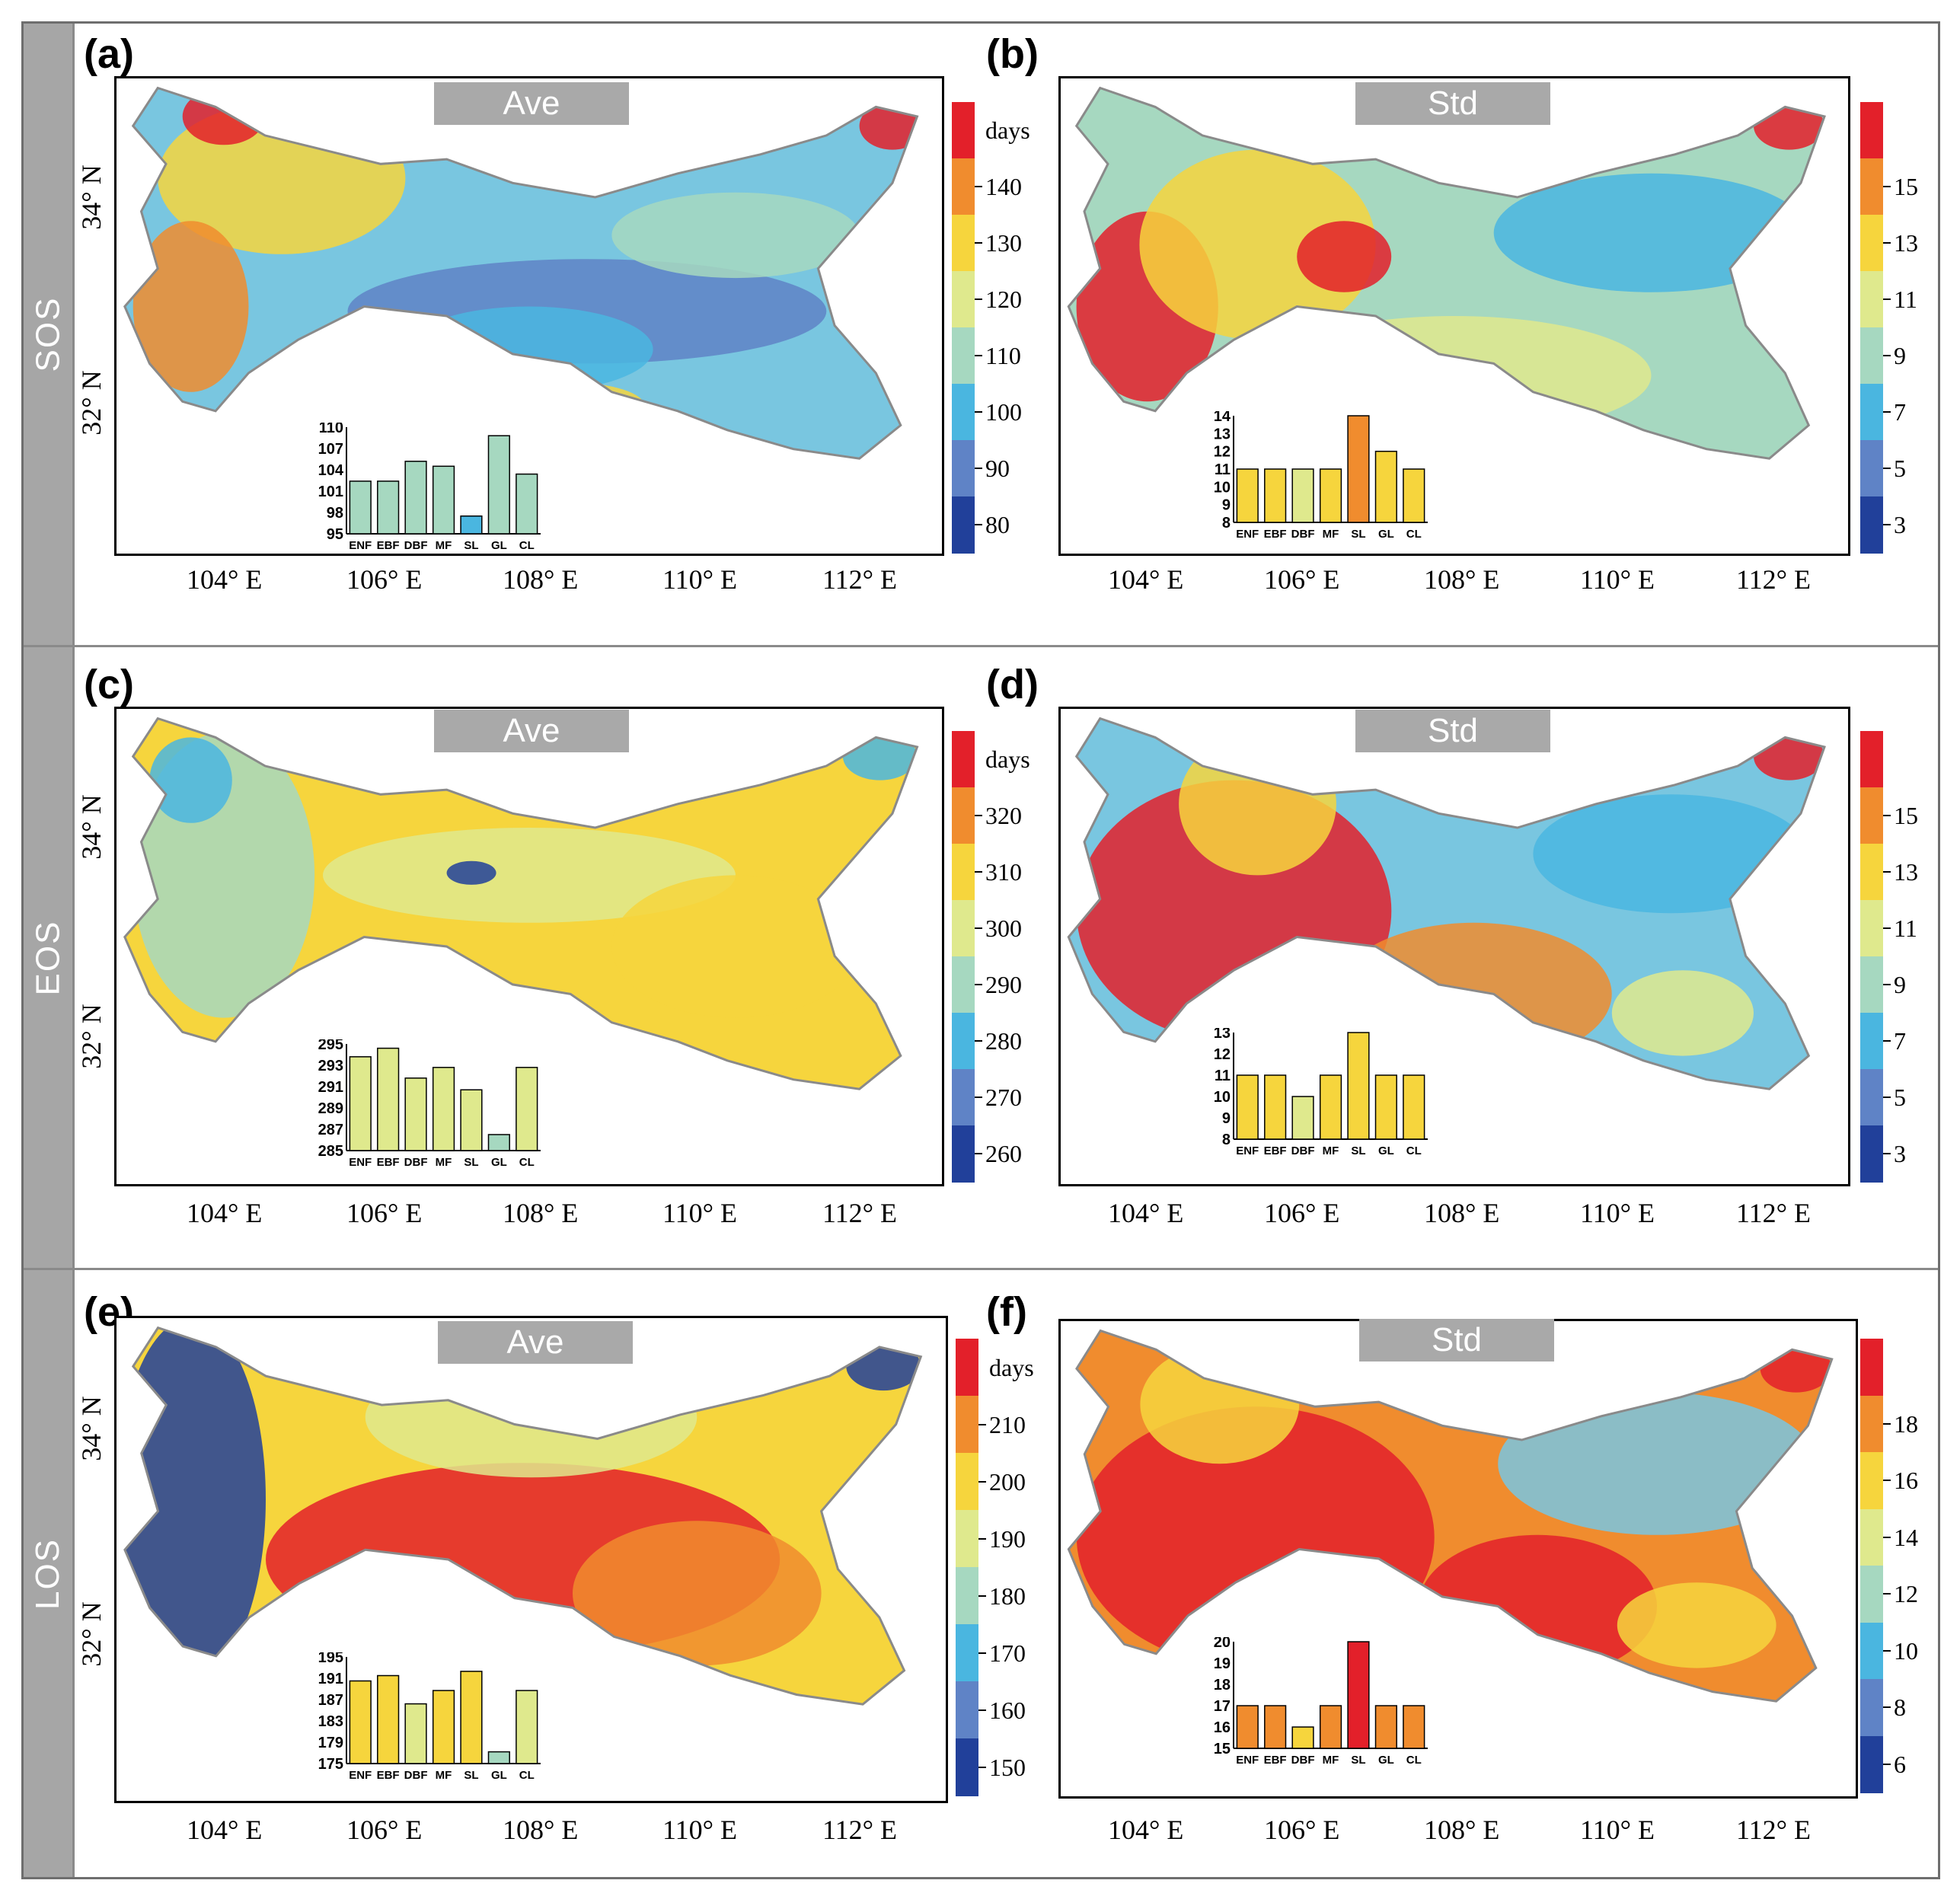 This screenshot has height=1893, width=1960. What do you see at coordinates (1013, 684) in the screenshot?
I see `panel-label: (d)` at bounding box center [1013, 684].